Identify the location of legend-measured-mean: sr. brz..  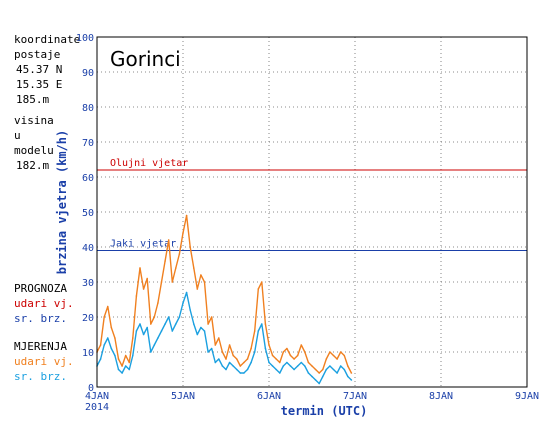
(40, 376).